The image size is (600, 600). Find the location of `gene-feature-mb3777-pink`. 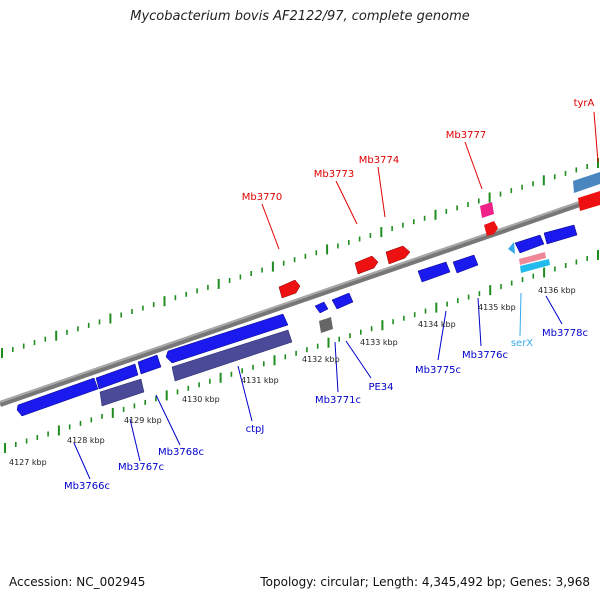

gene-feature-mb3777-pink is located at coordinates (487, 210).